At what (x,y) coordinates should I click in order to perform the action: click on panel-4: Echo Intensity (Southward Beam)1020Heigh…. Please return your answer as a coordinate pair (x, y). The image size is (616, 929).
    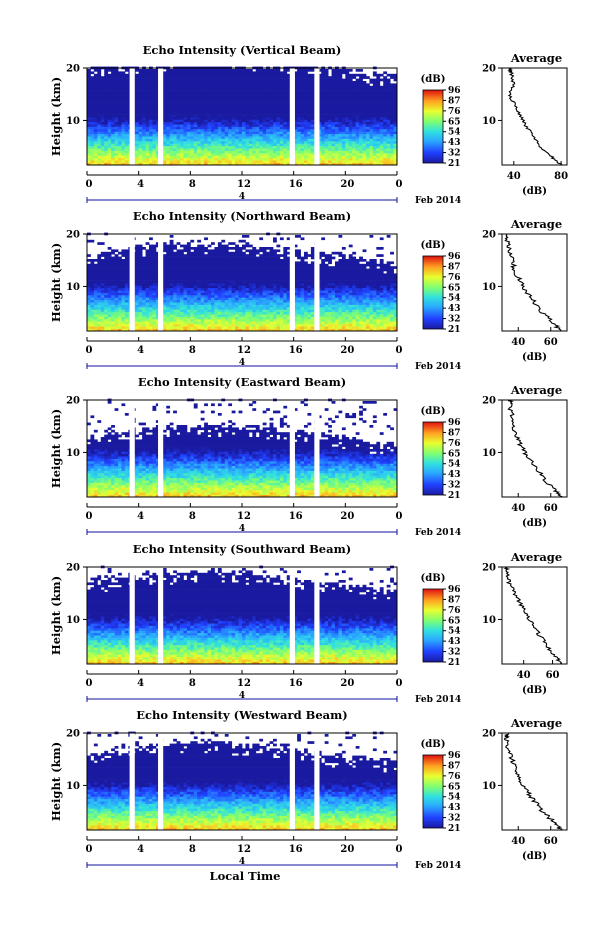
    Looking at the image, I should click on (308, 623).